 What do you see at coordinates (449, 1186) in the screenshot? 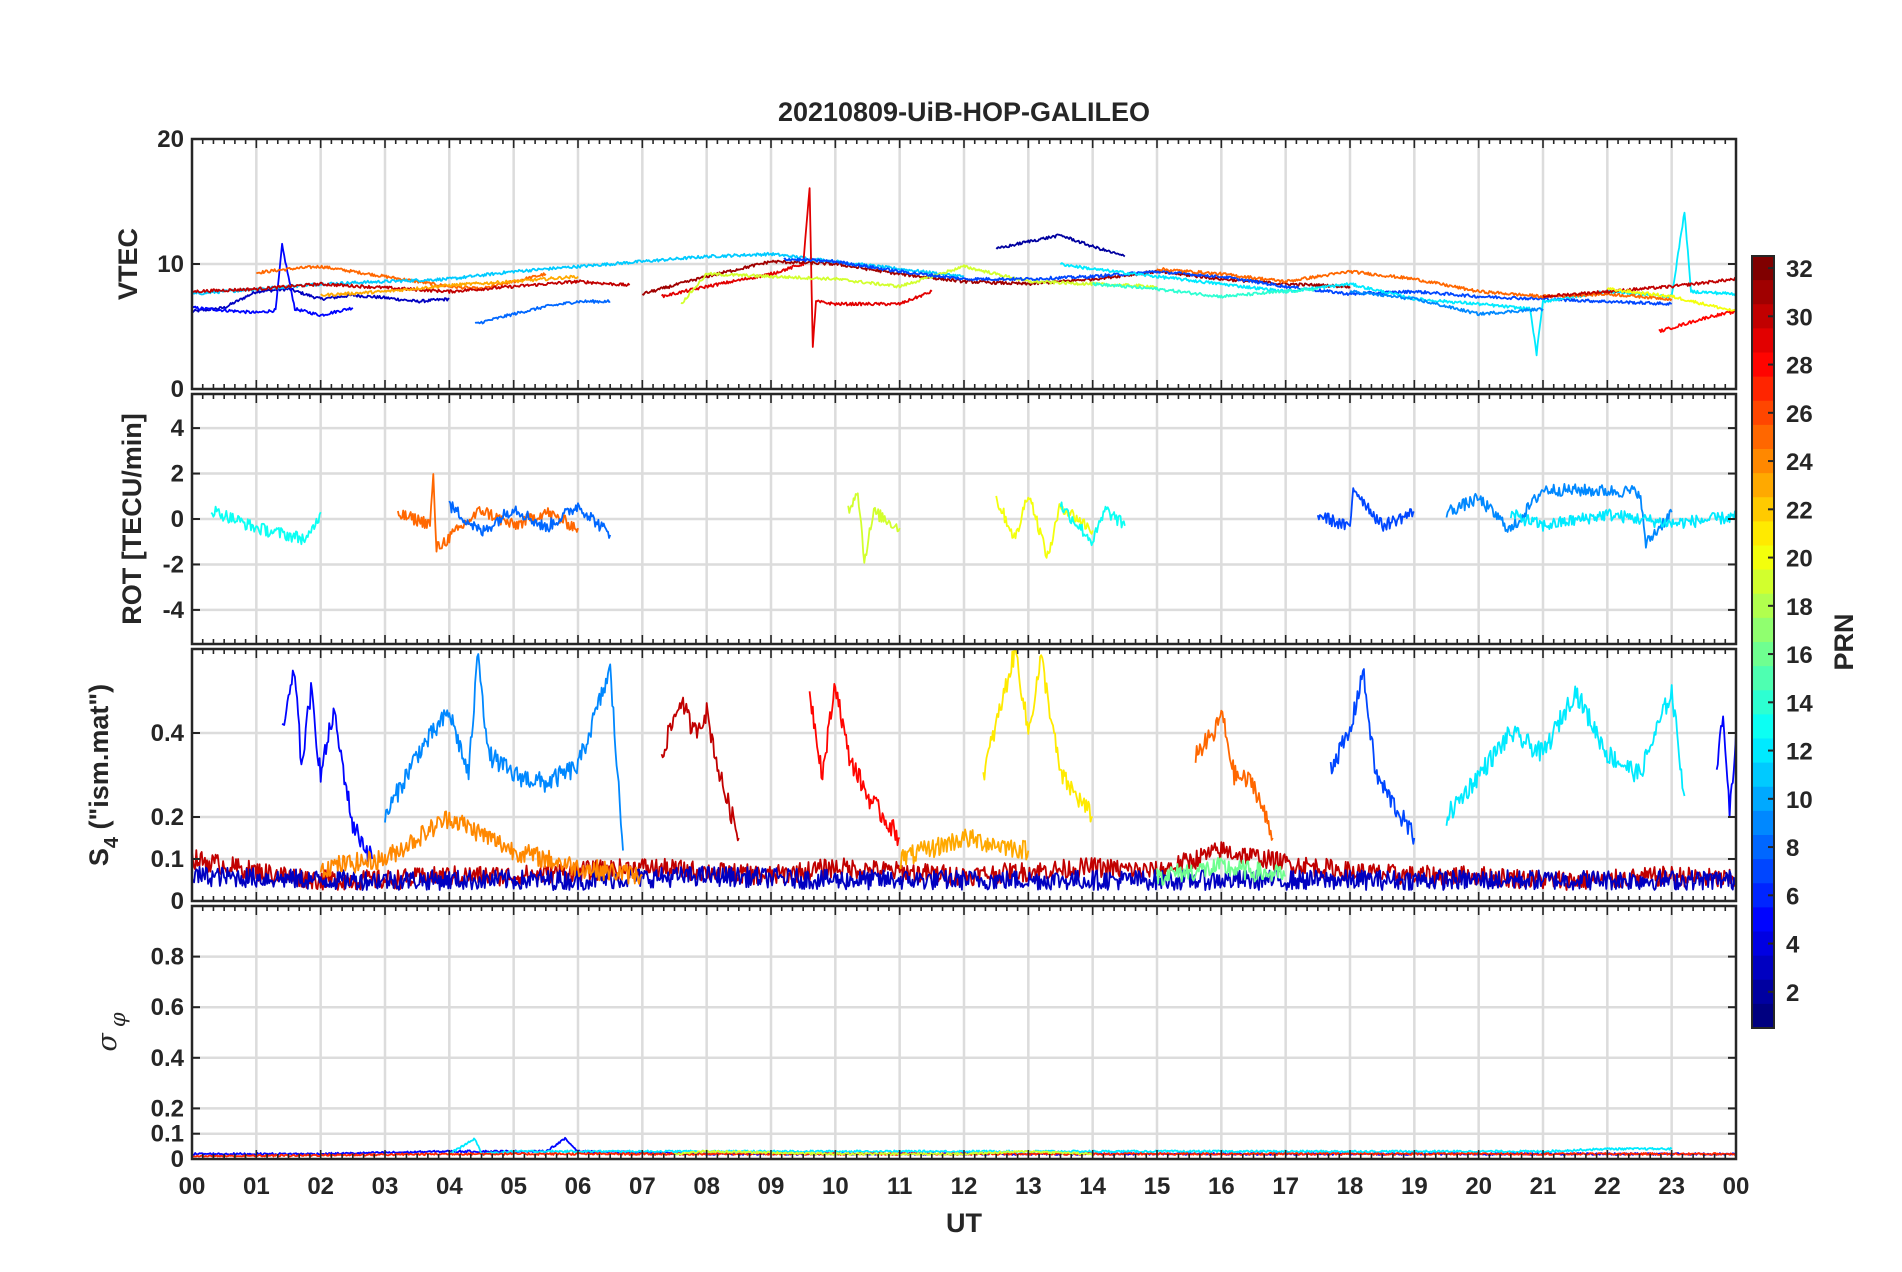
I see `x-tick-label: 04` at bounding box center [449, 1186].